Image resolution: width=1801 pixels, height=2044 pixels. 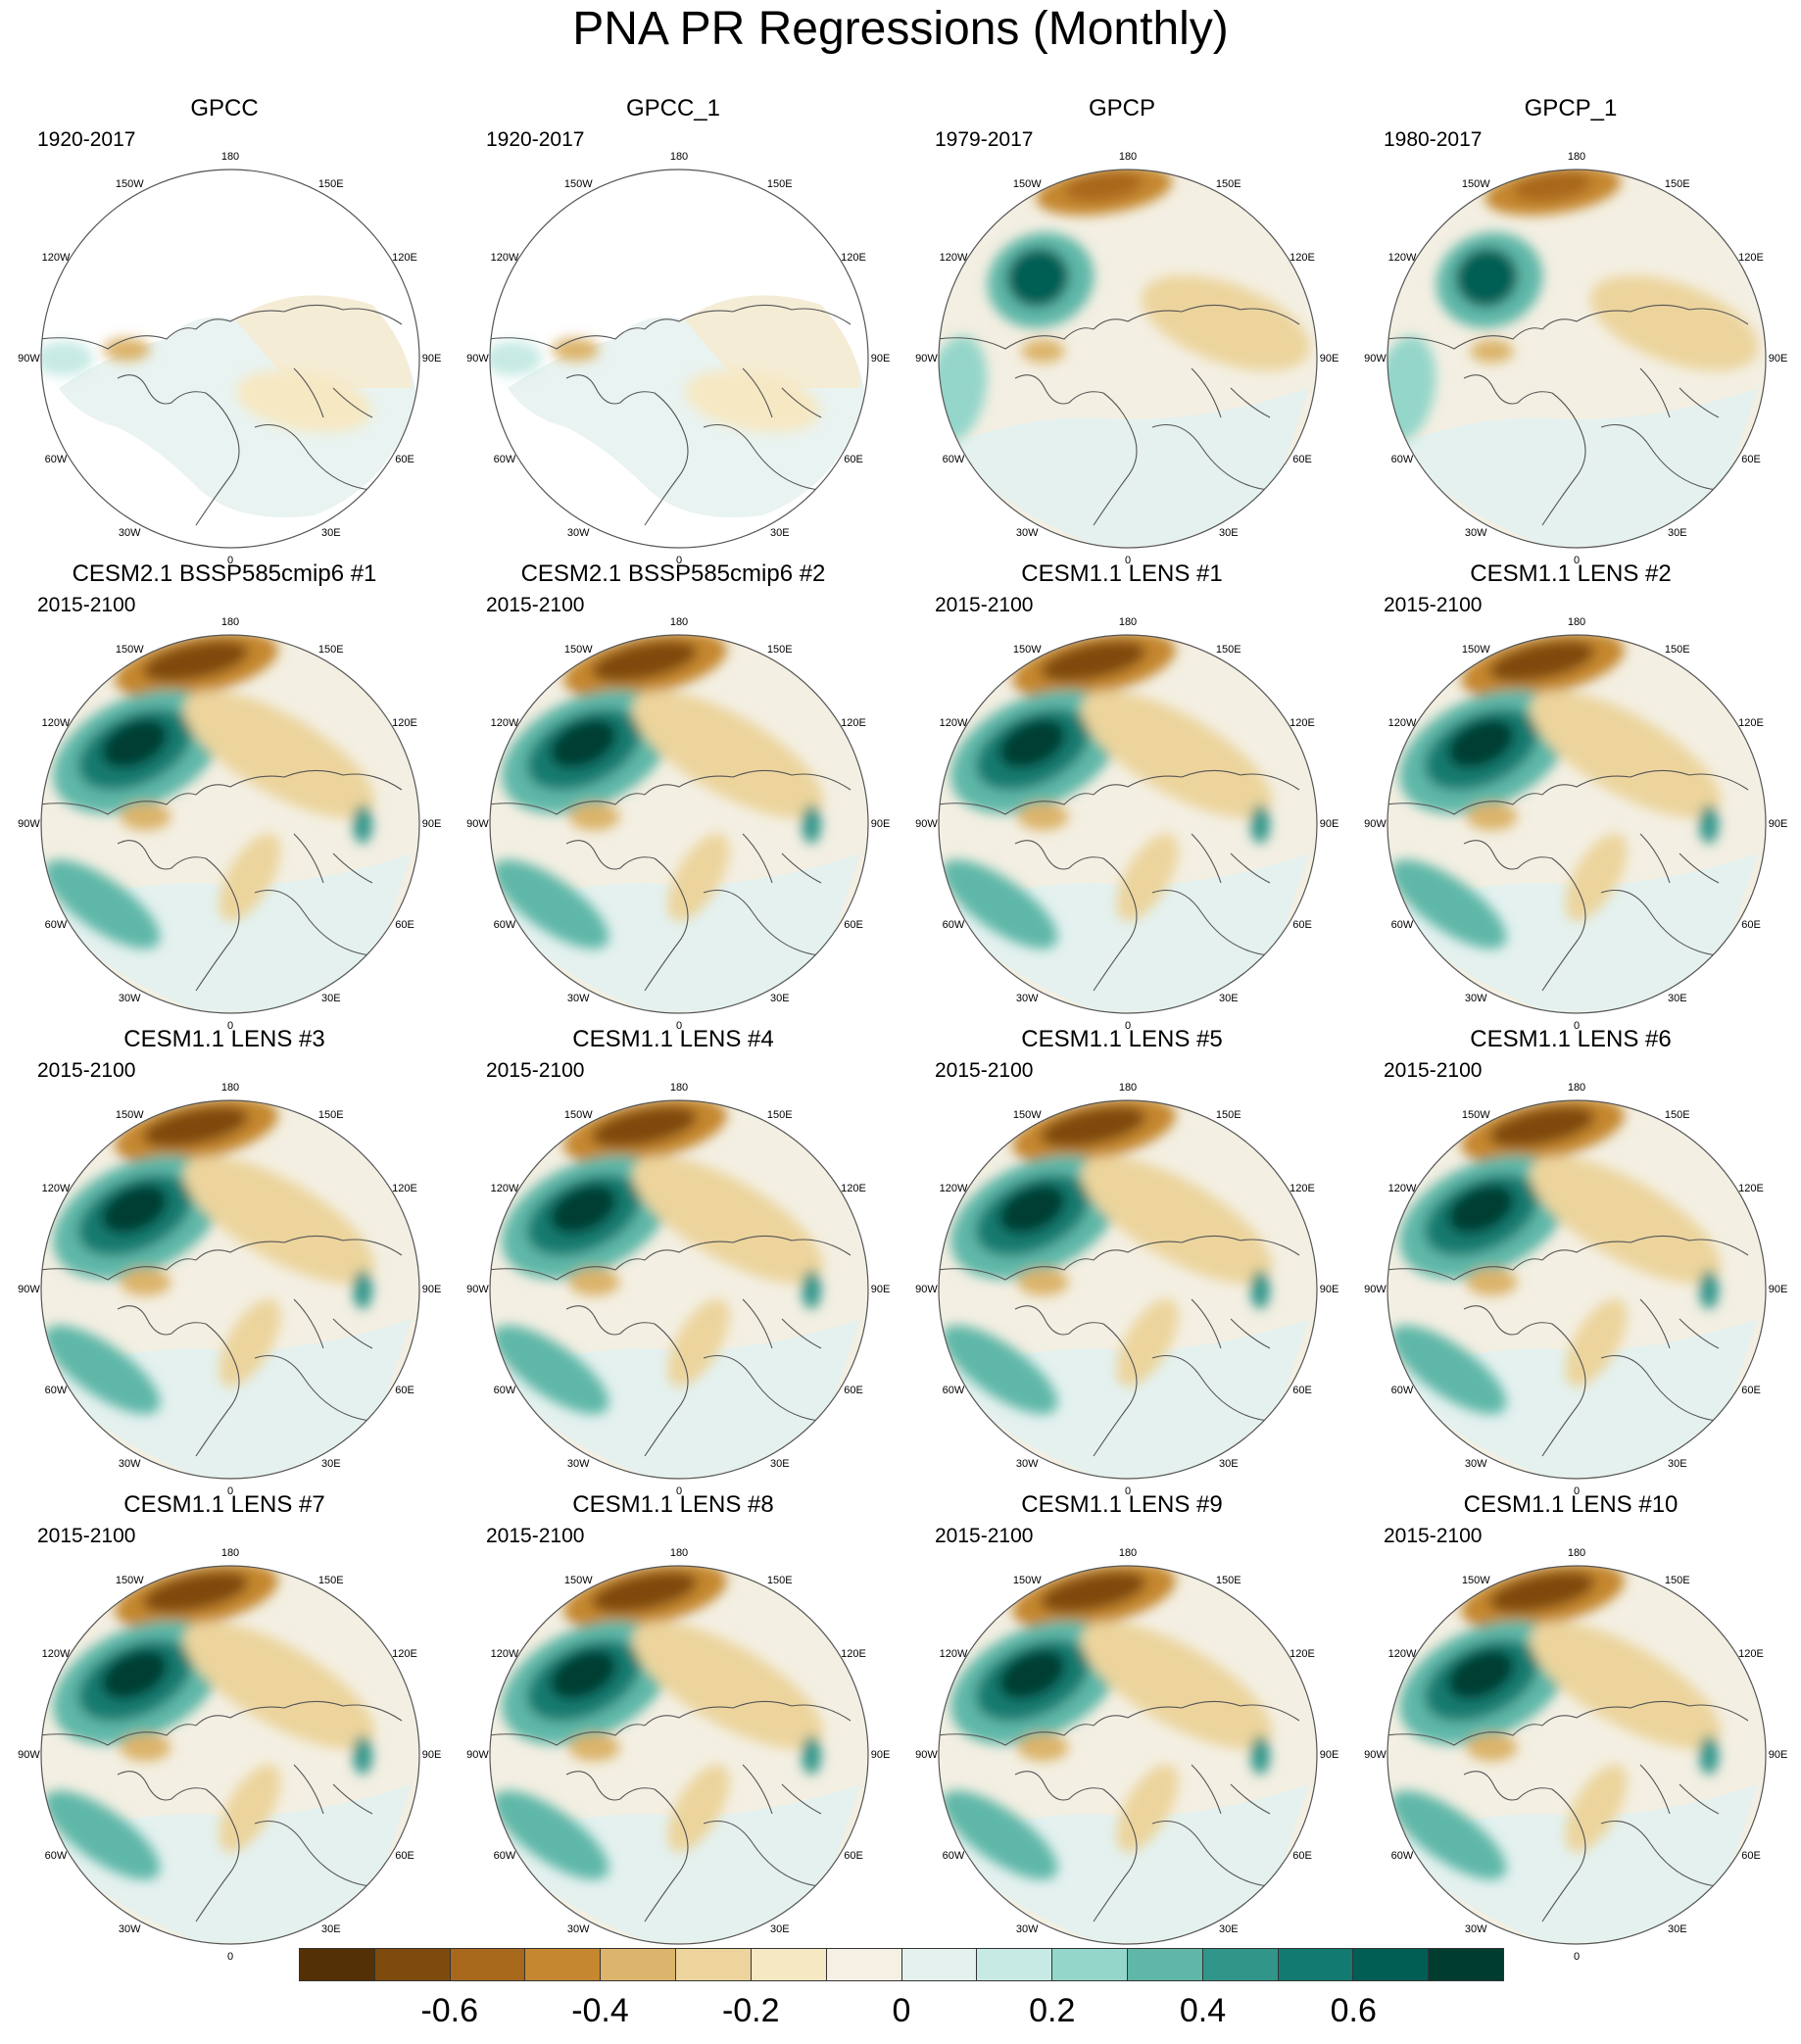 I want to click on panel-period: 2015-2100, so click(x=1433, y=605).